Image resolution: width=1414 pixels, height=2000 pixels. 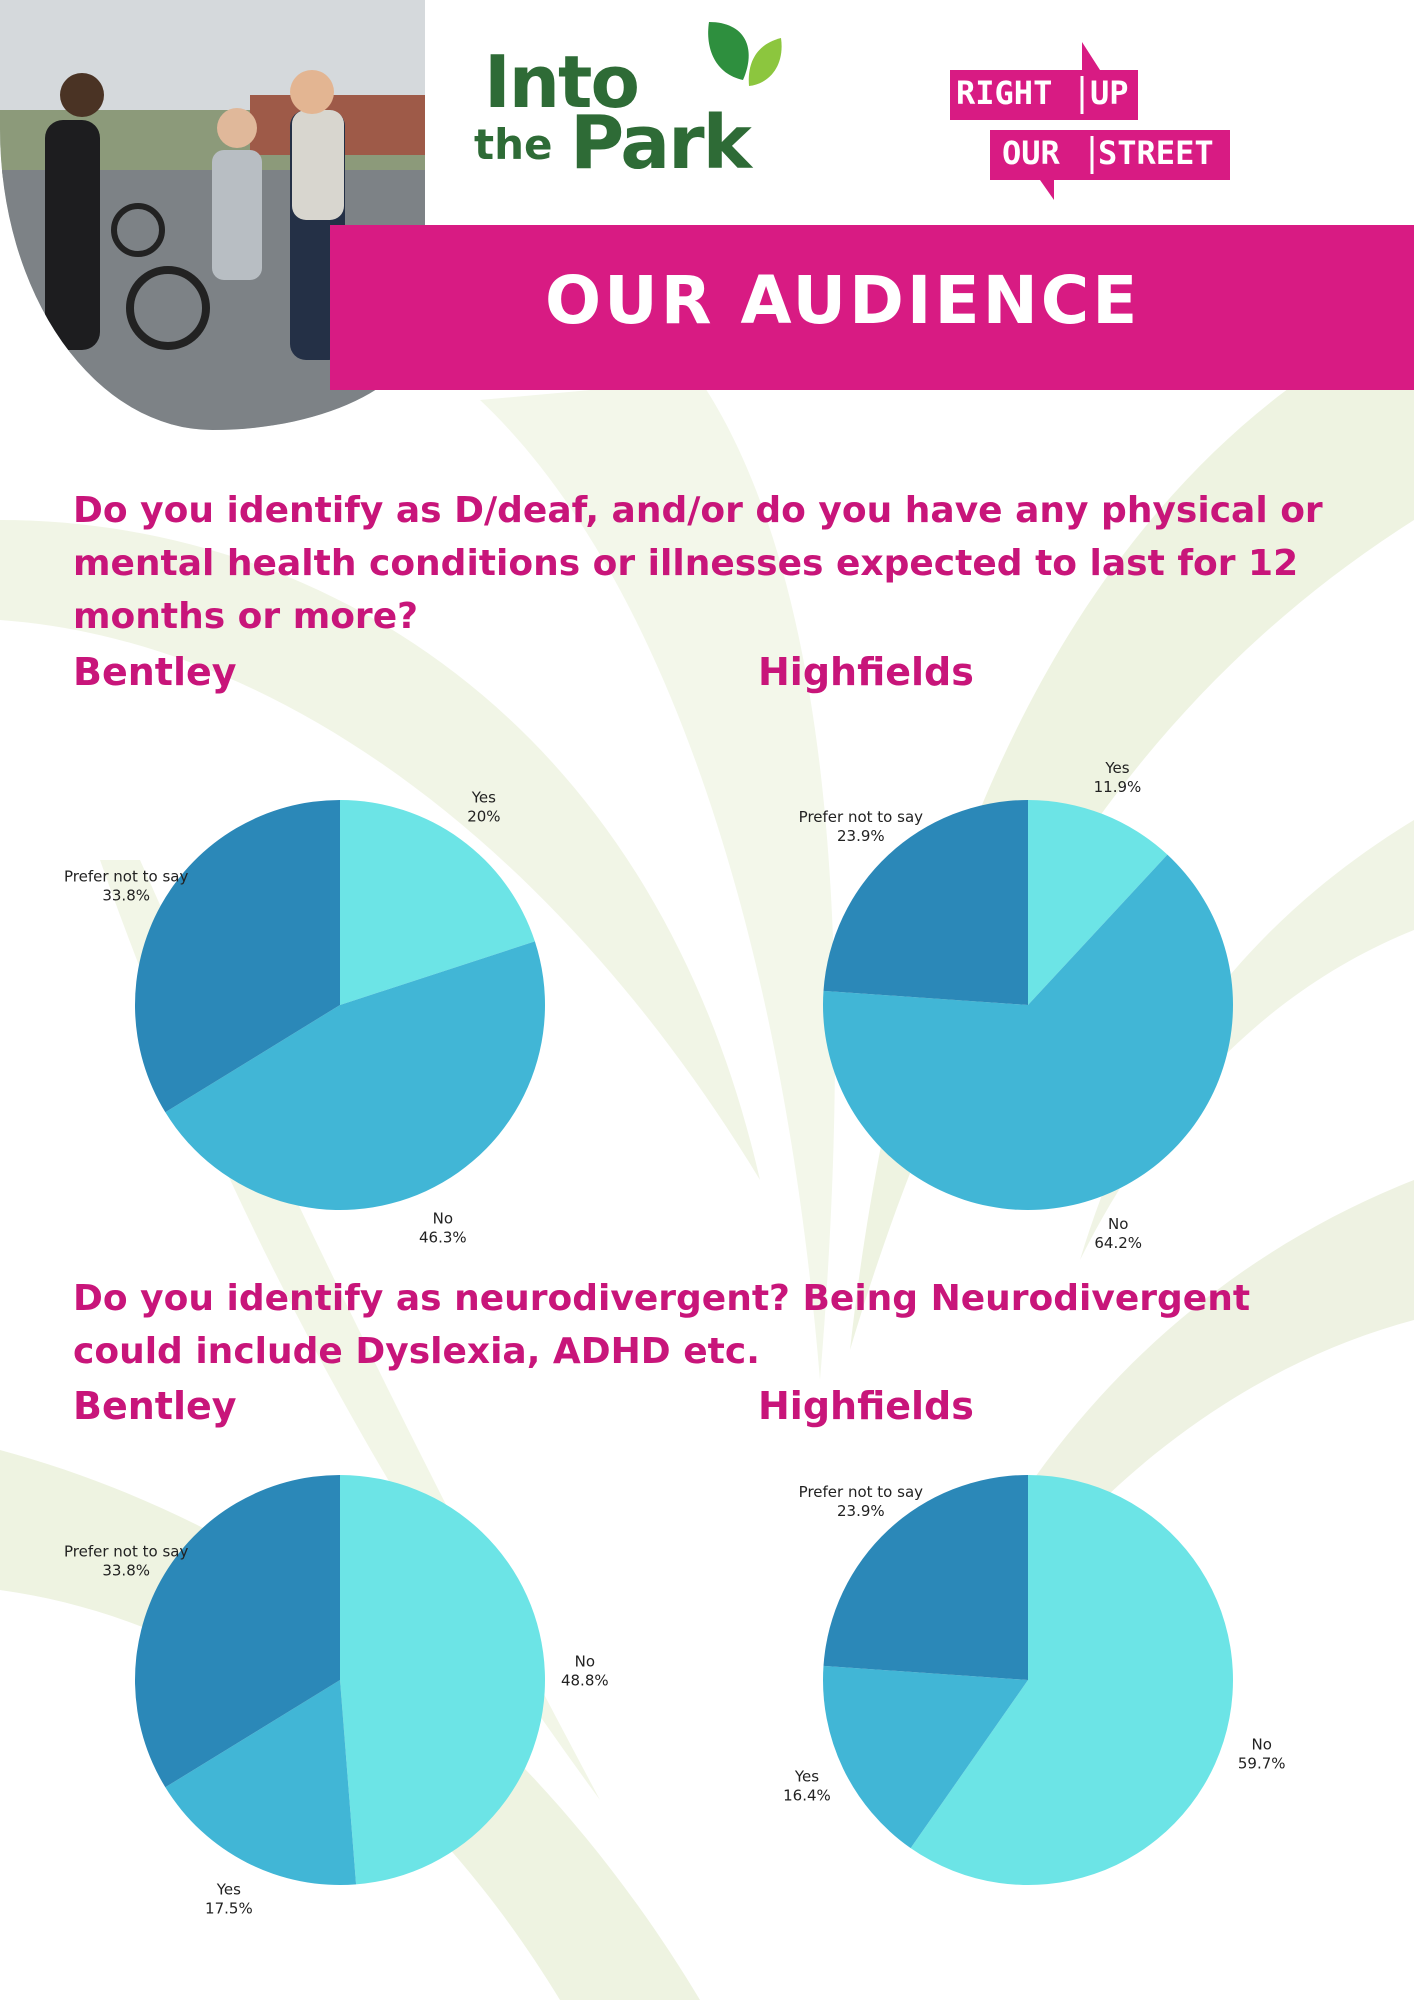 I want to click on chart-title-bentley-1: Bentley, so click(x=155, y=672).